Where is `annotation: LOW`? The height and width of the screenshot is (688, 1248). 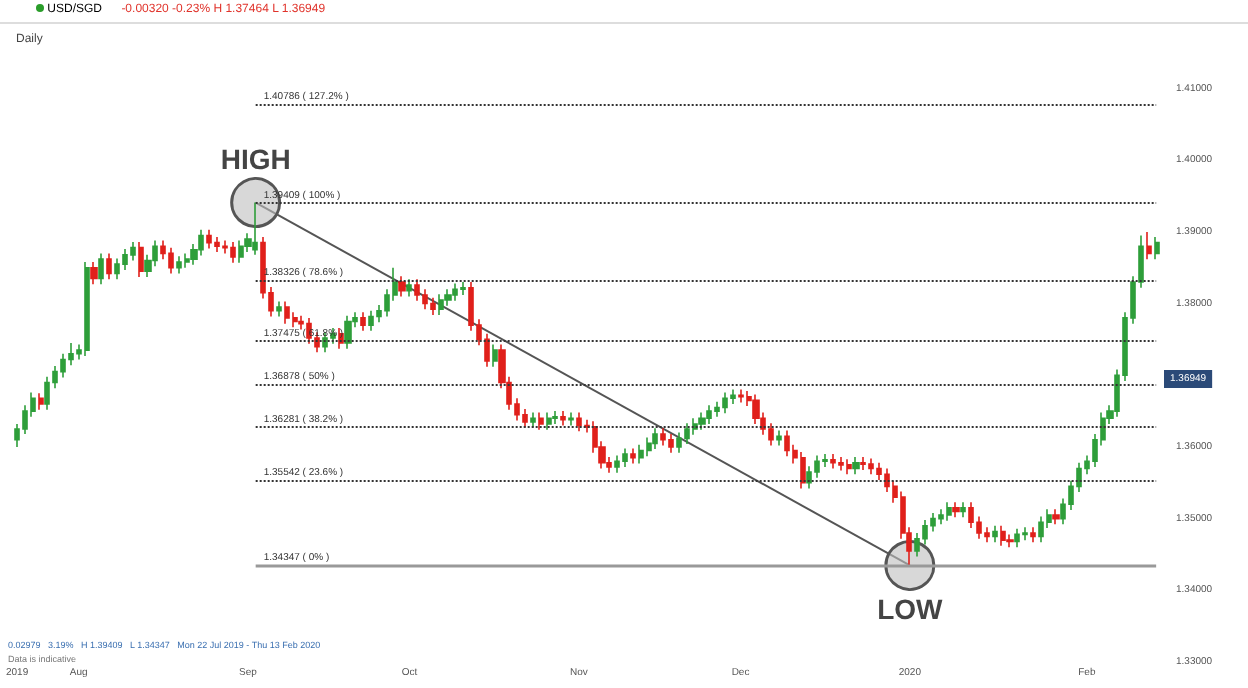
annotation: LOW is located at coordinates (911, 609).